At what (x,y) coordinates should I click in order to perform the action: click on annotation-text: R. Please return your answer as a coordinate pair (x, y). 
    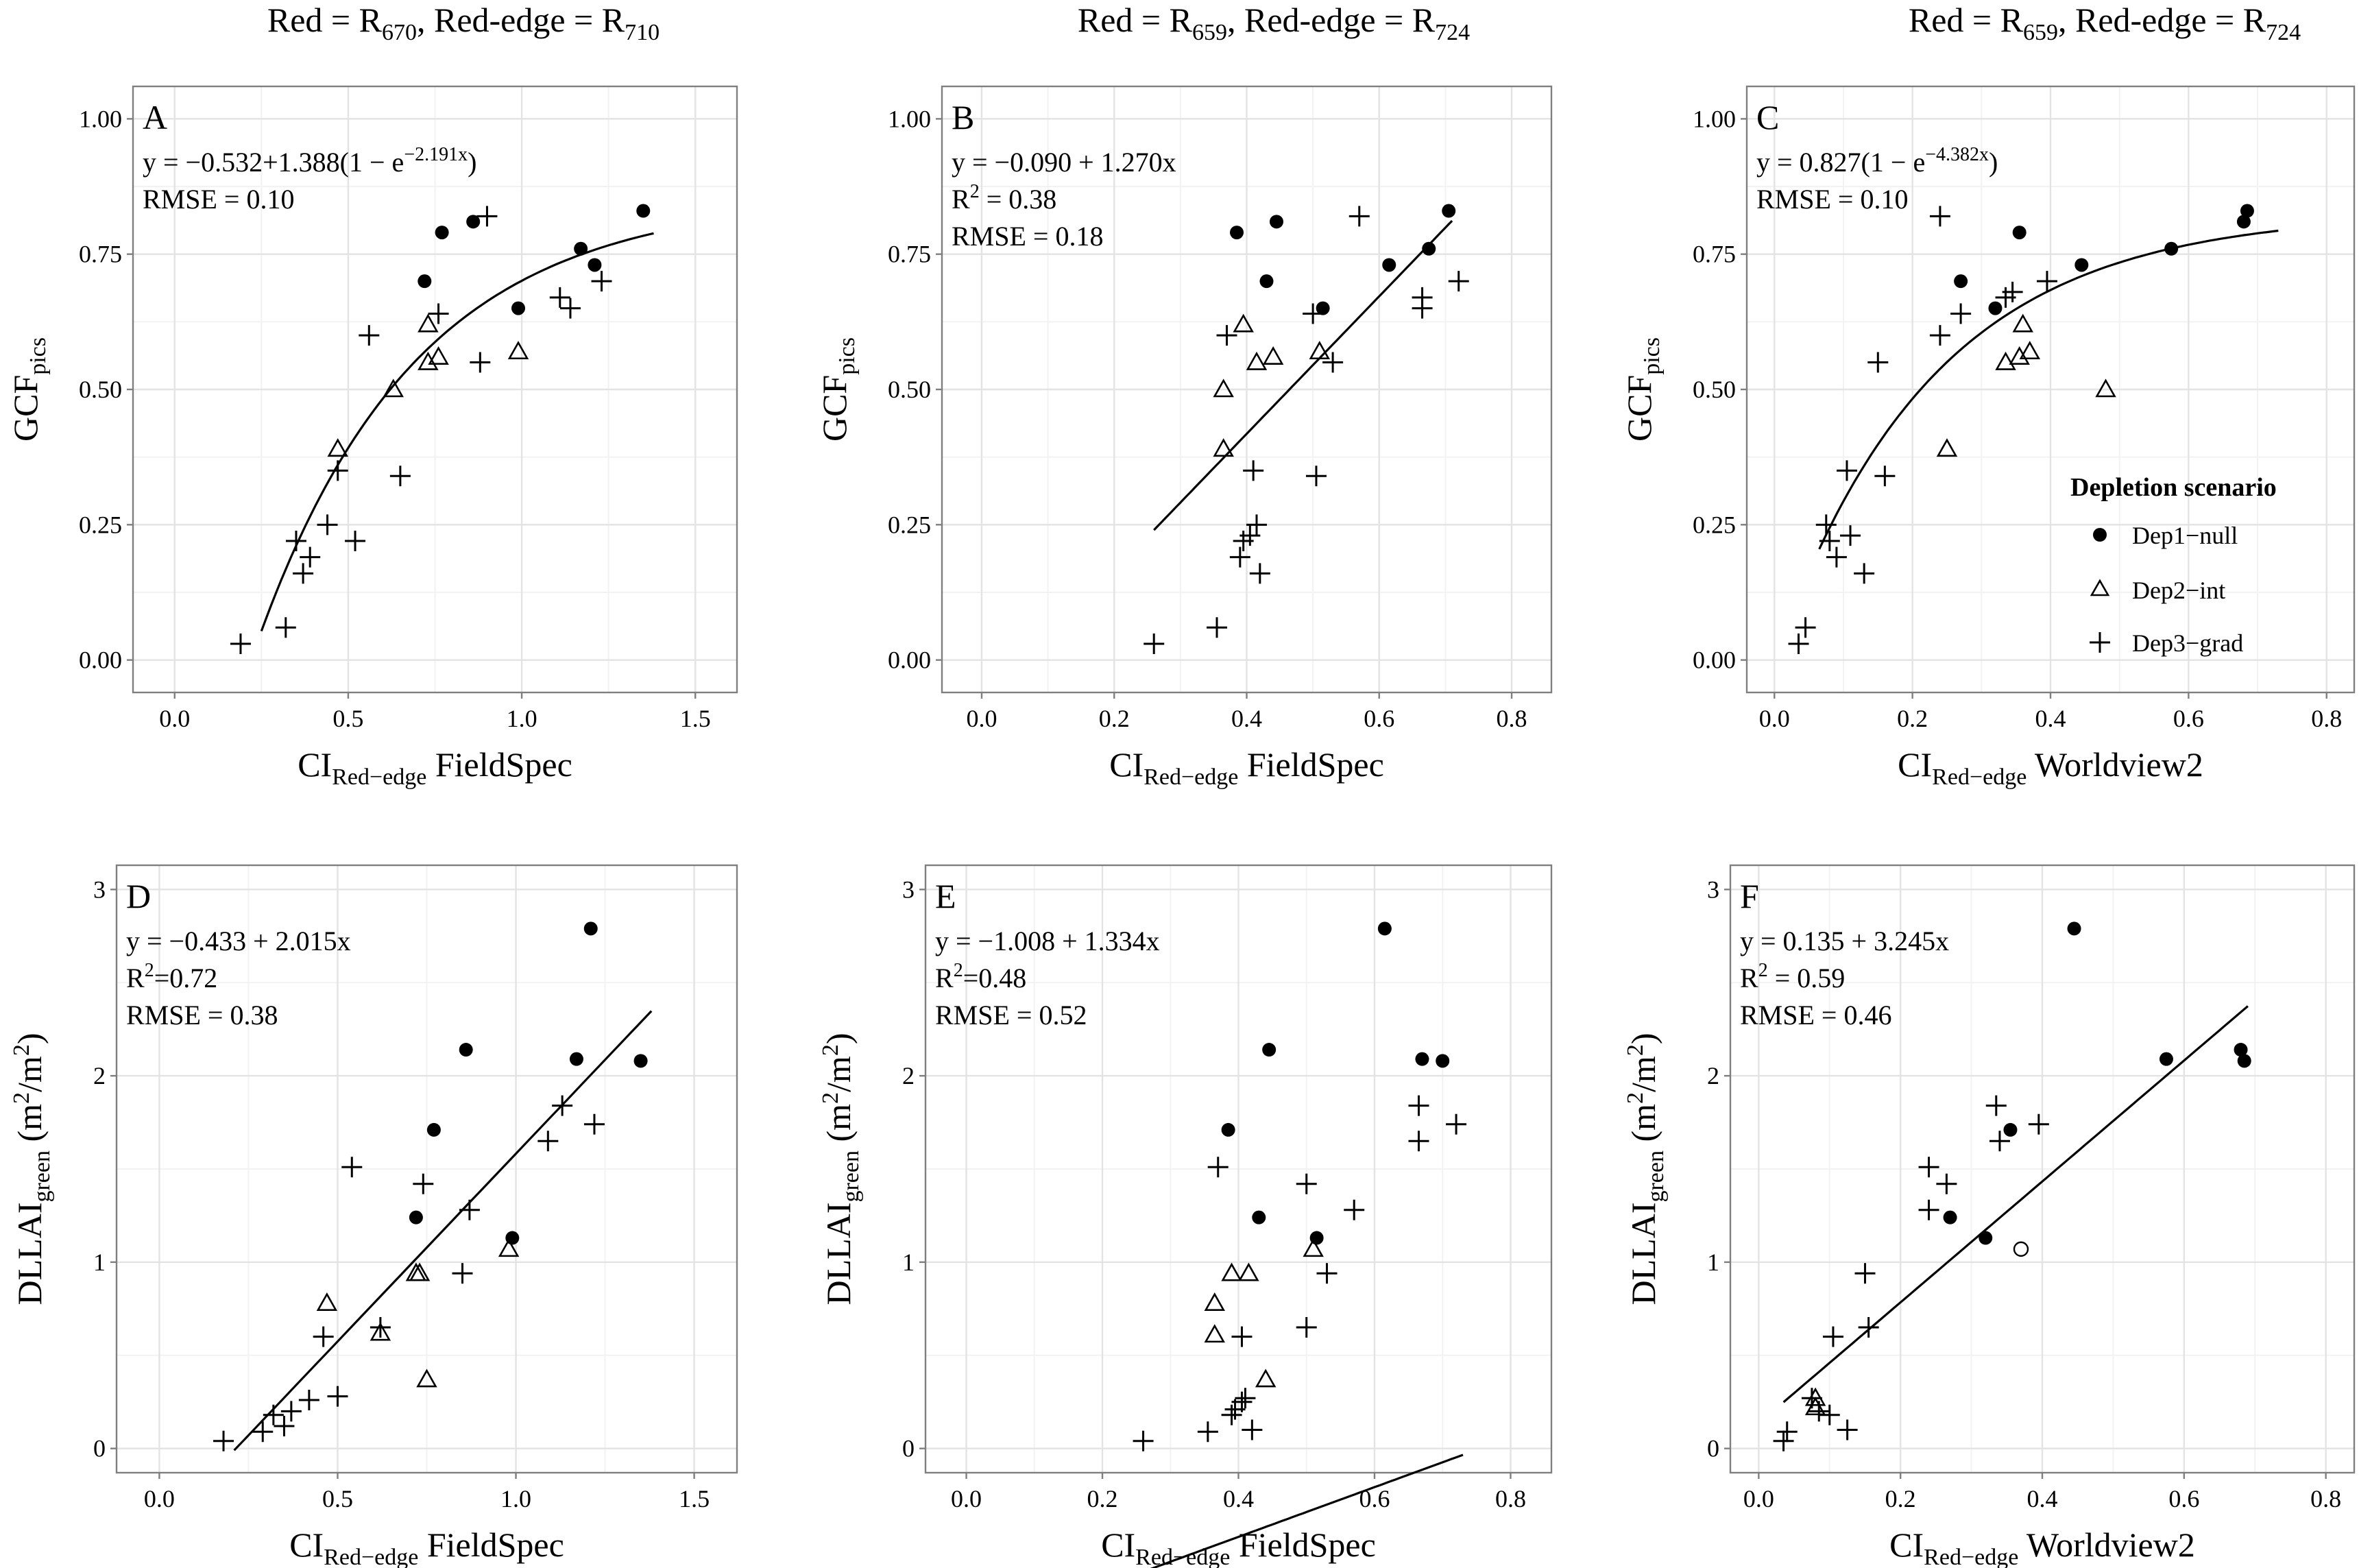
    Looking at the image, I should click on (945, 978).